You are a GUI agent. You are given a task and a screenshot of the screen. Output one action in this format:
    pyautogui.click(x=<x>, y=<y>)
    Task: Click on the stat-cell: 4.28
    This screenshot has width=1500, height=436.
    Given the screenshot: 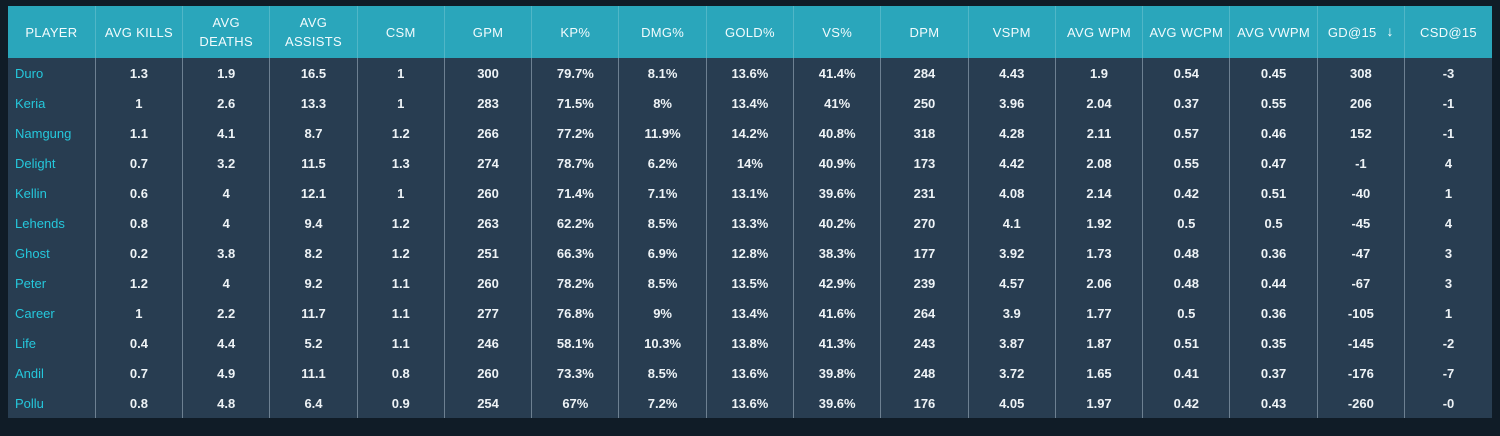 What is the action you would take?
    pyautogui.click(x=1012, y=133)
    